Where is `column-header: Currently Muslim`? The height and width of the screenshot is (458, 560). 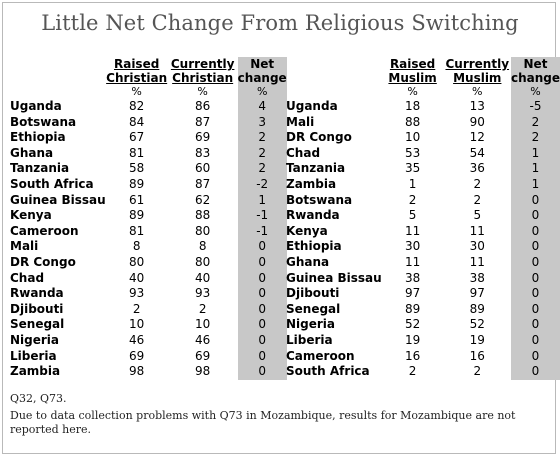 column-header: Currently Muslim is located at coordinates (477, 71).